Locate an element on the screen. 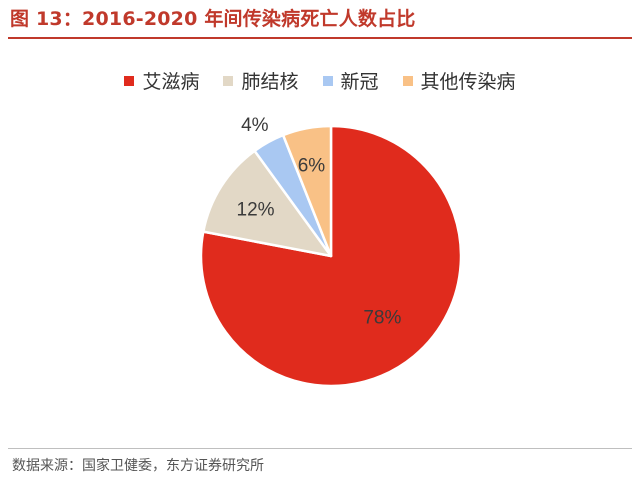  slice-label-tuberculosis: 12% is located at coordinates (256, 210).